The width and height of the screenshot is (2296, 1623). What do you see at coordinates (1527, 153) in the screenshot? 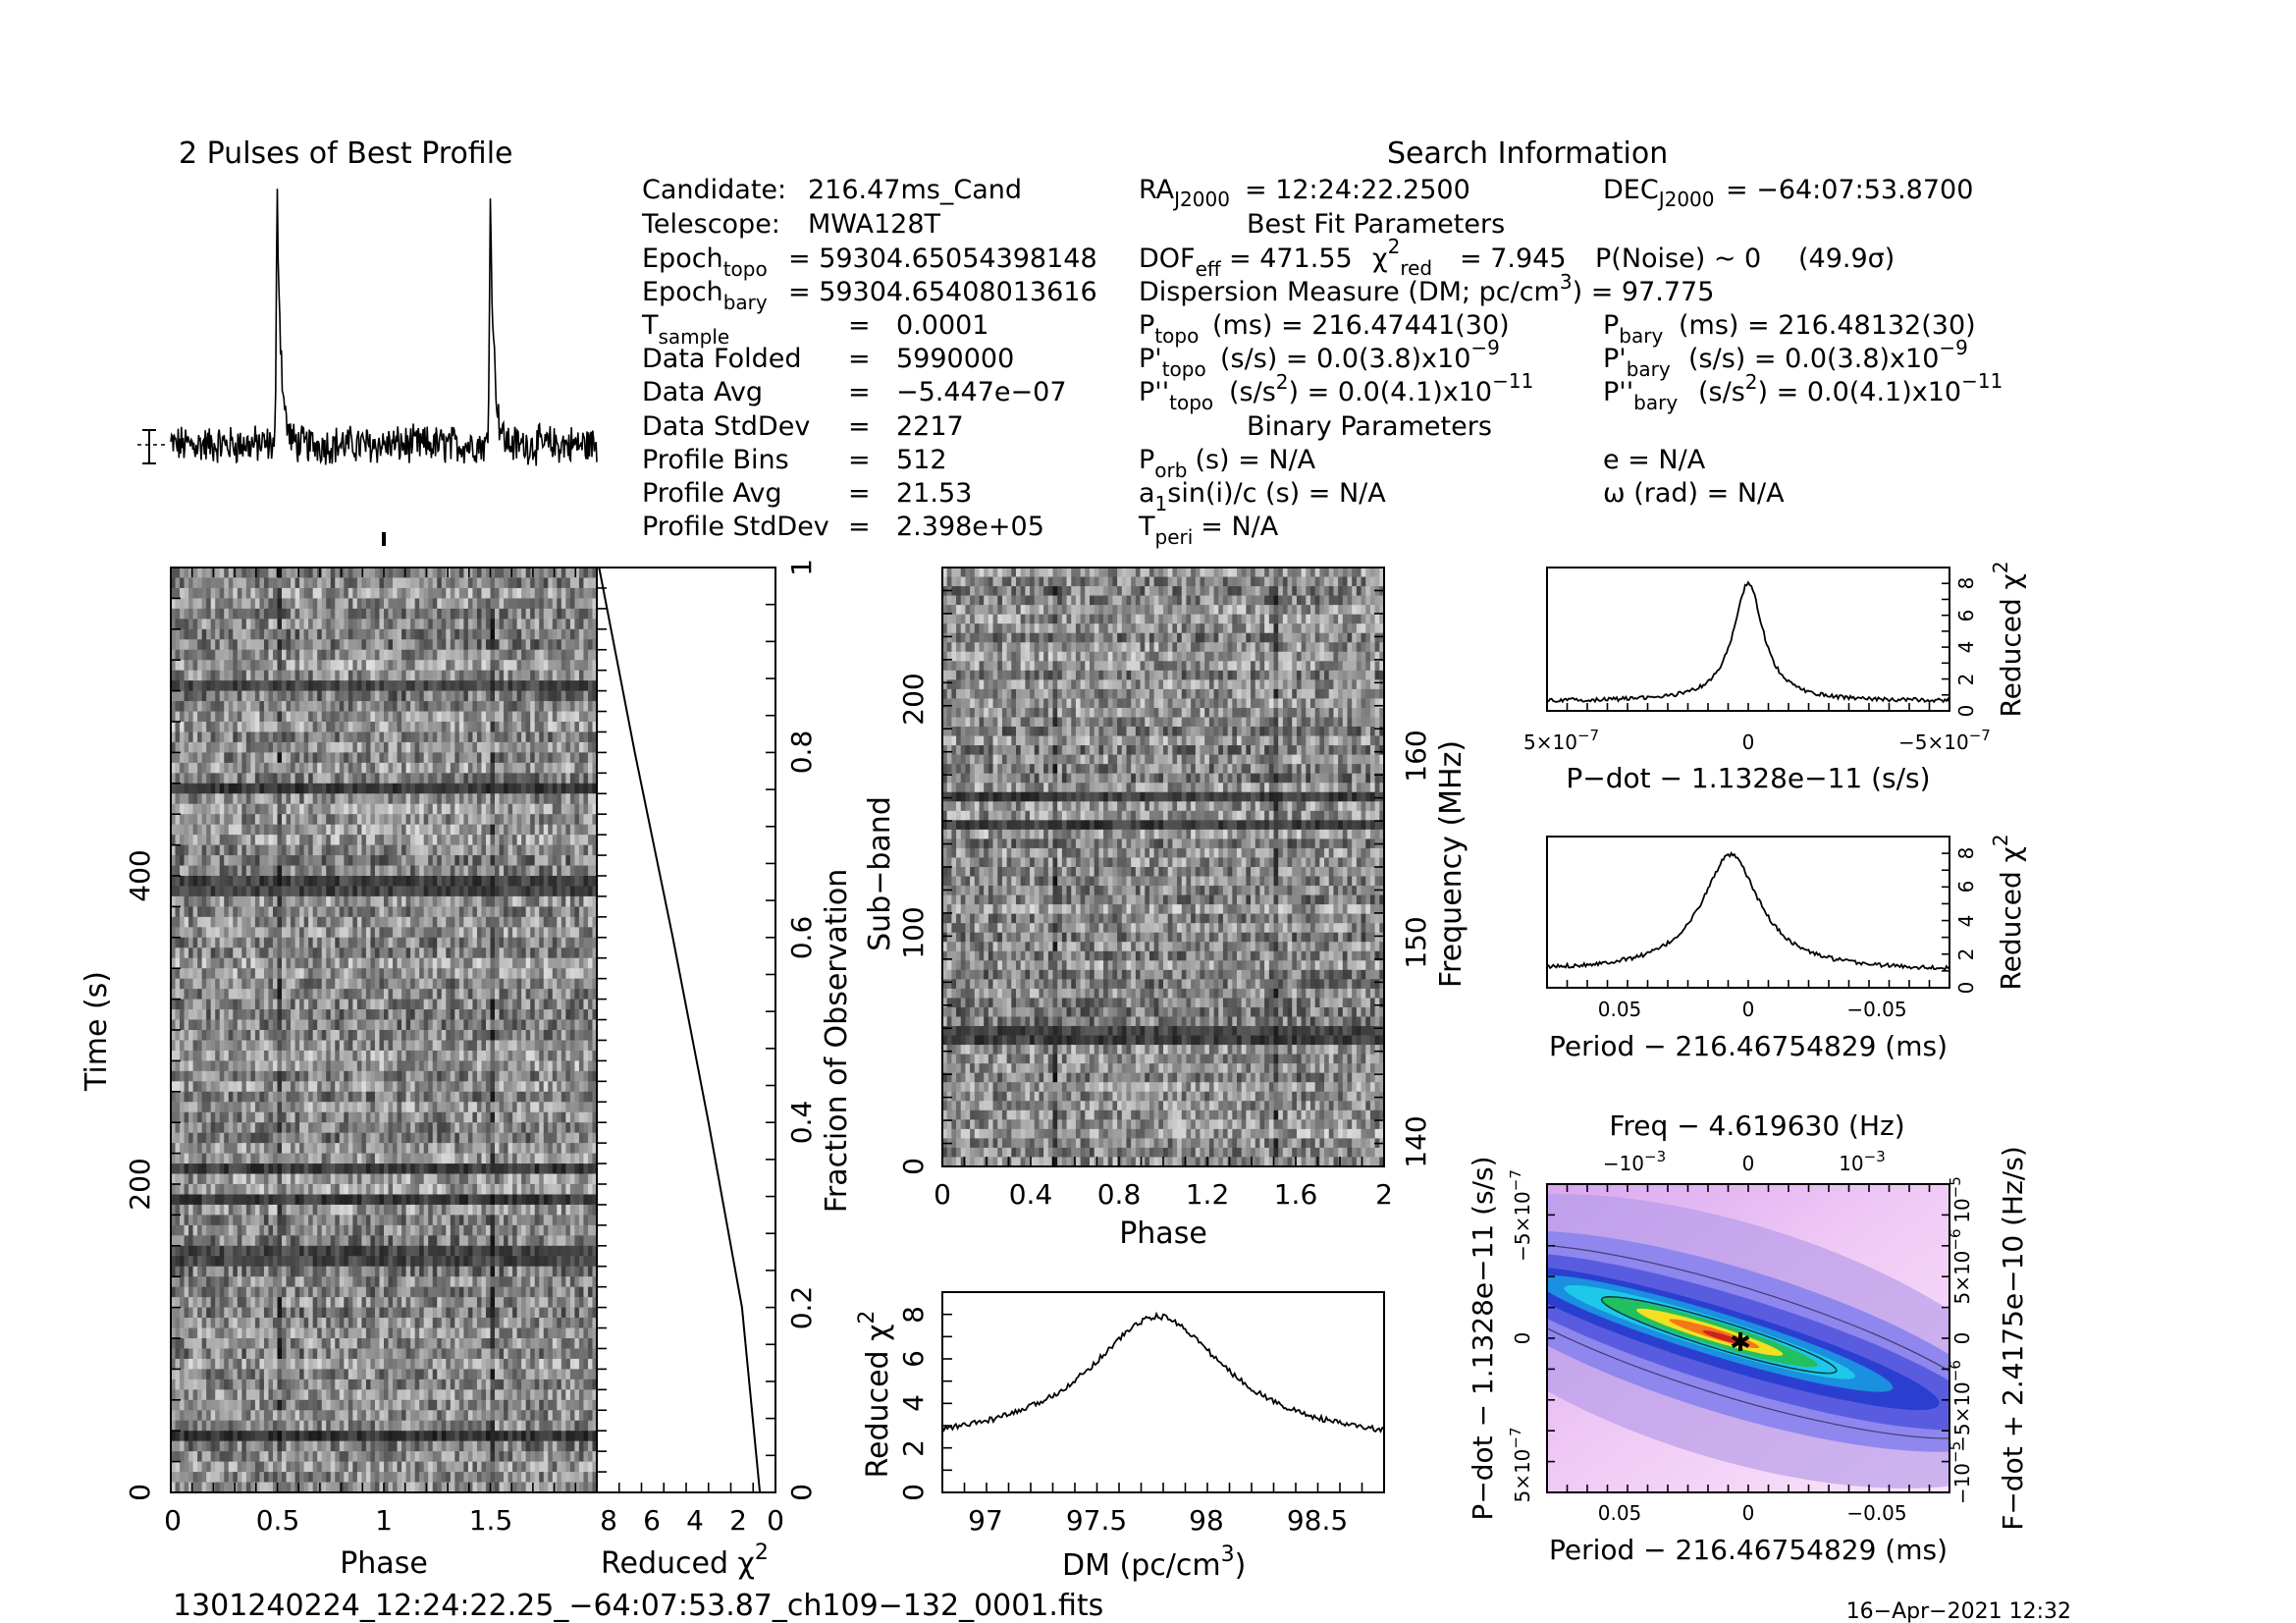
I see `info-title: Search Information` at bounding box center [1527, 153].